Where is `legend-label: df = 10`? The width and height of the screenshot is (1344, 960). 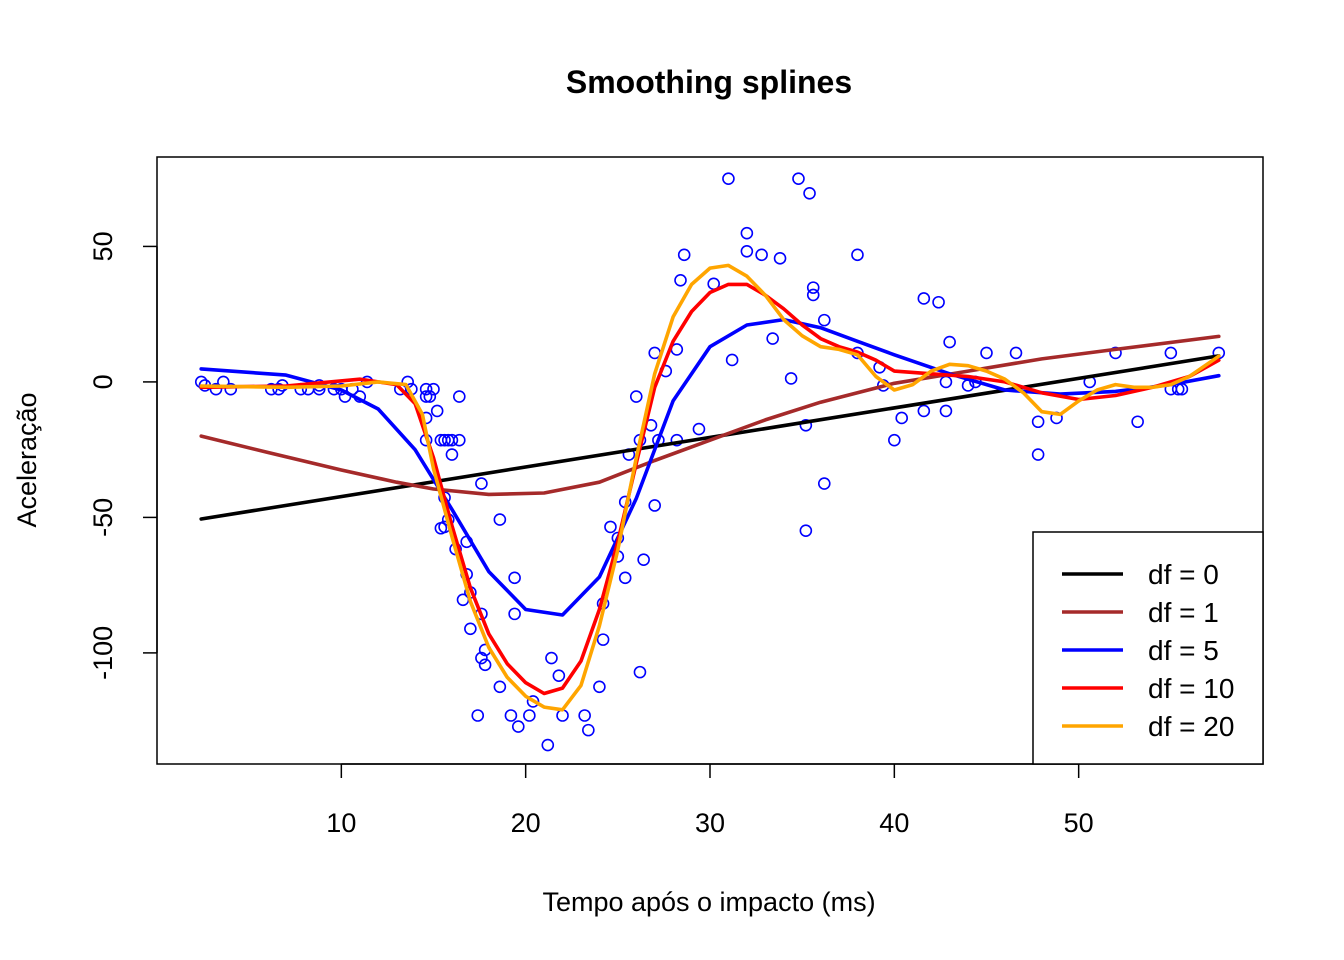 legend-label: df = 10 is located at coordinates (1191, 688).